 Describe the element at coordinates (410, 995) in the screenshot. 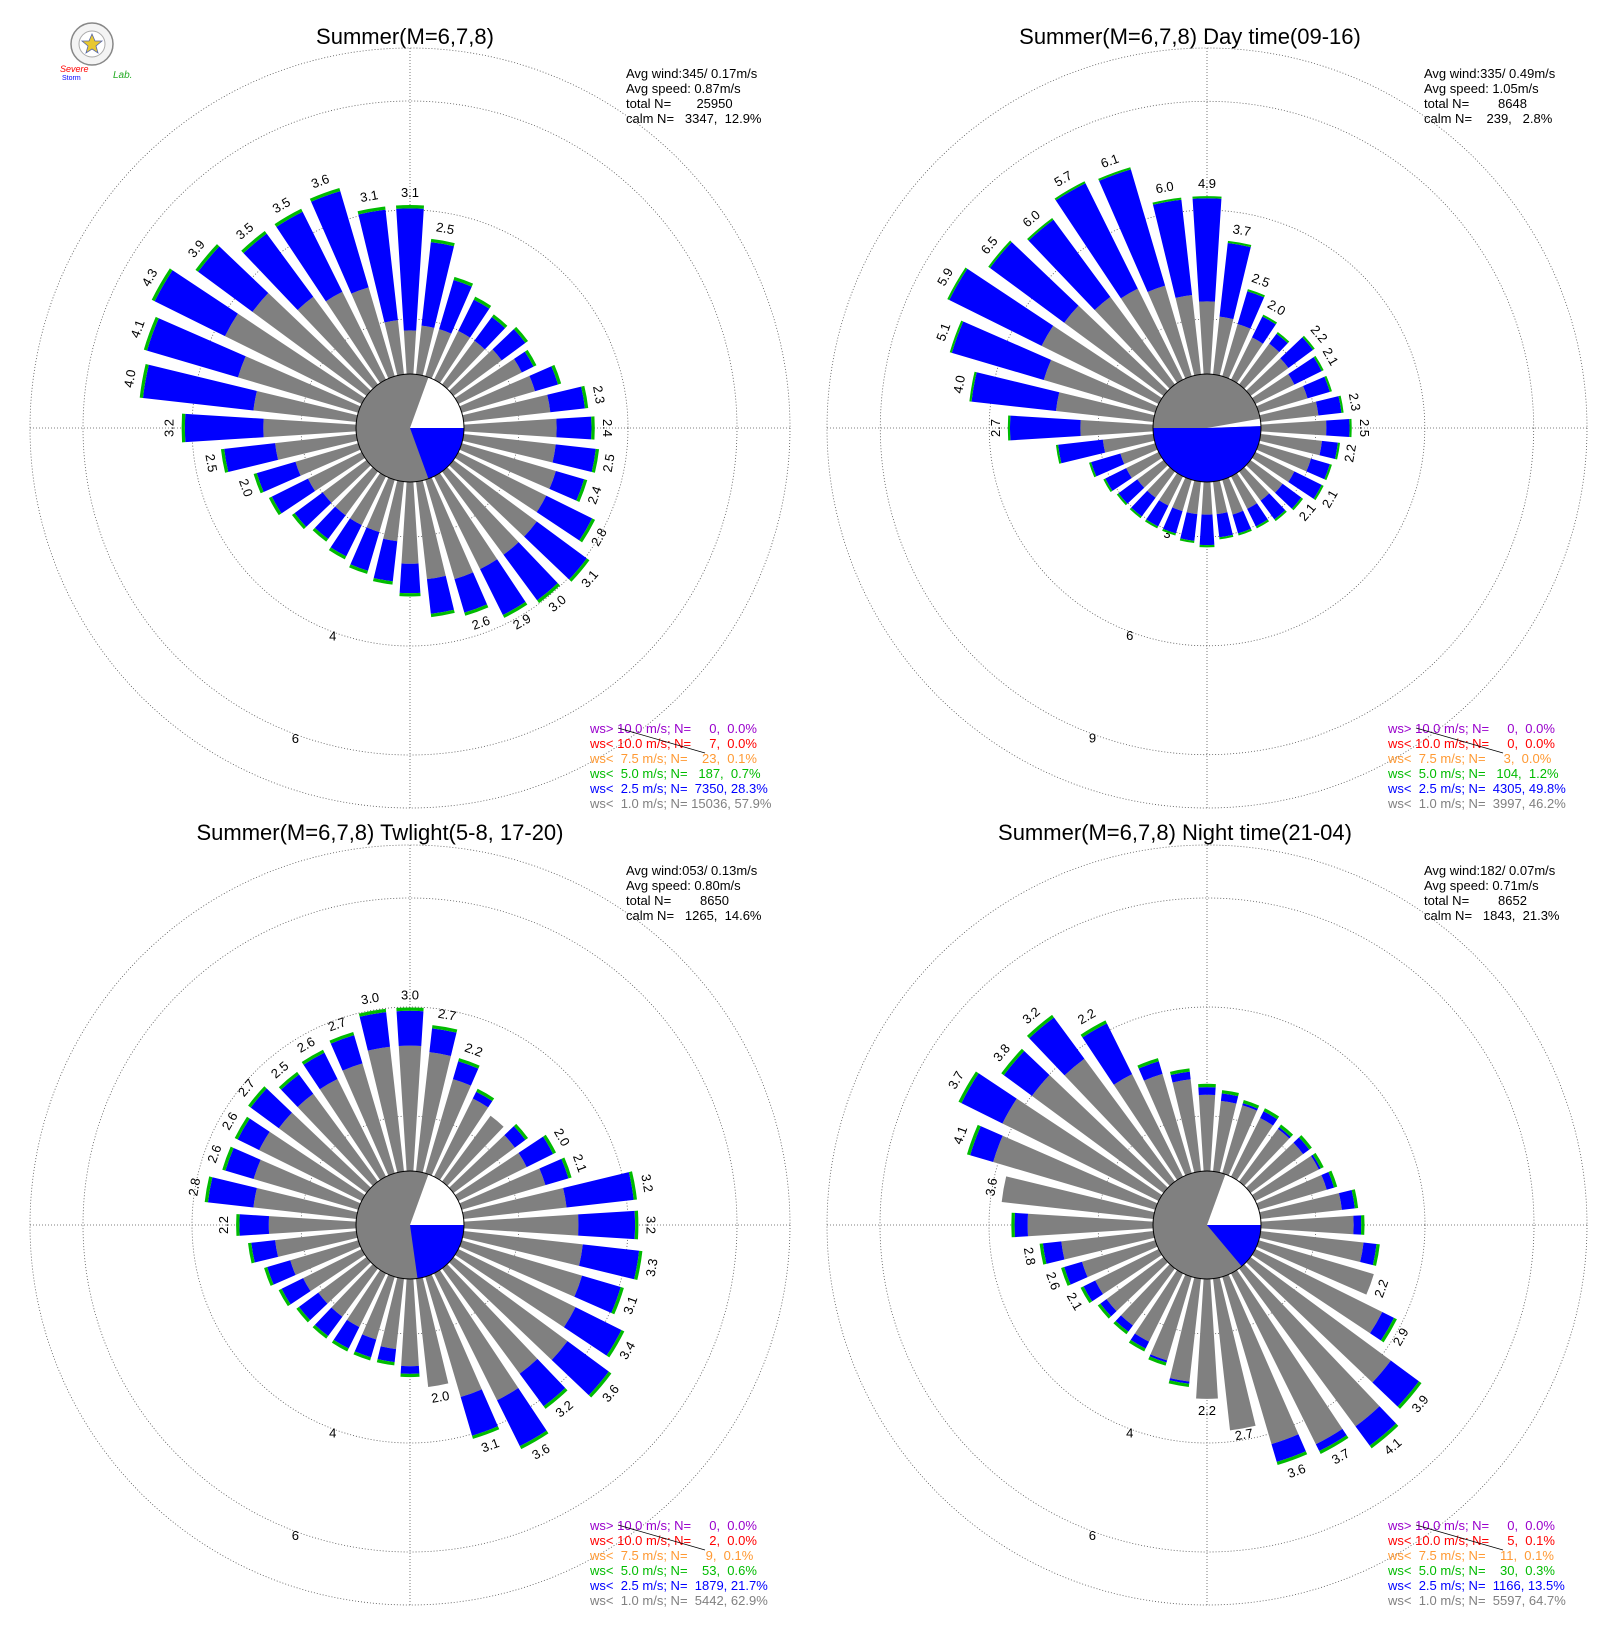

I see `bar-value-label: 3.0` at that location.